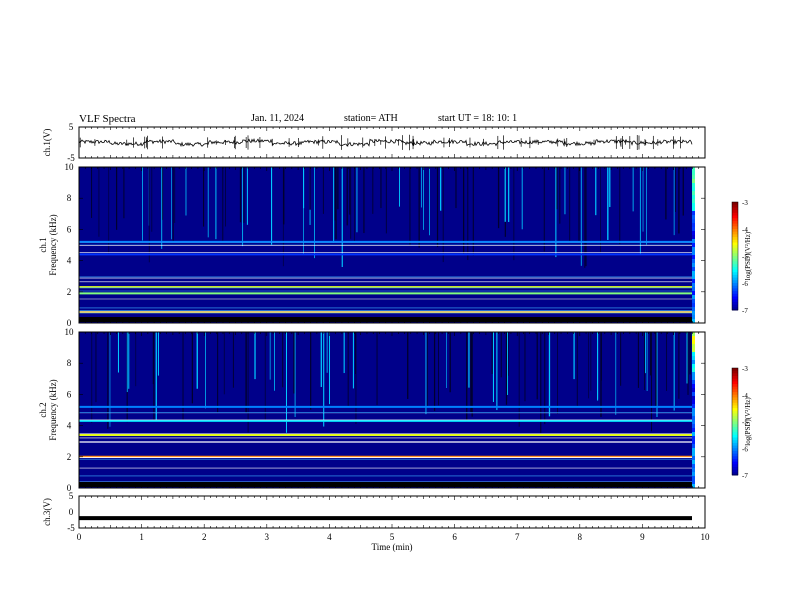 This screenshot has width=792, height=612. I want to click on header-title: VLF Spectra, so click(107, 119).